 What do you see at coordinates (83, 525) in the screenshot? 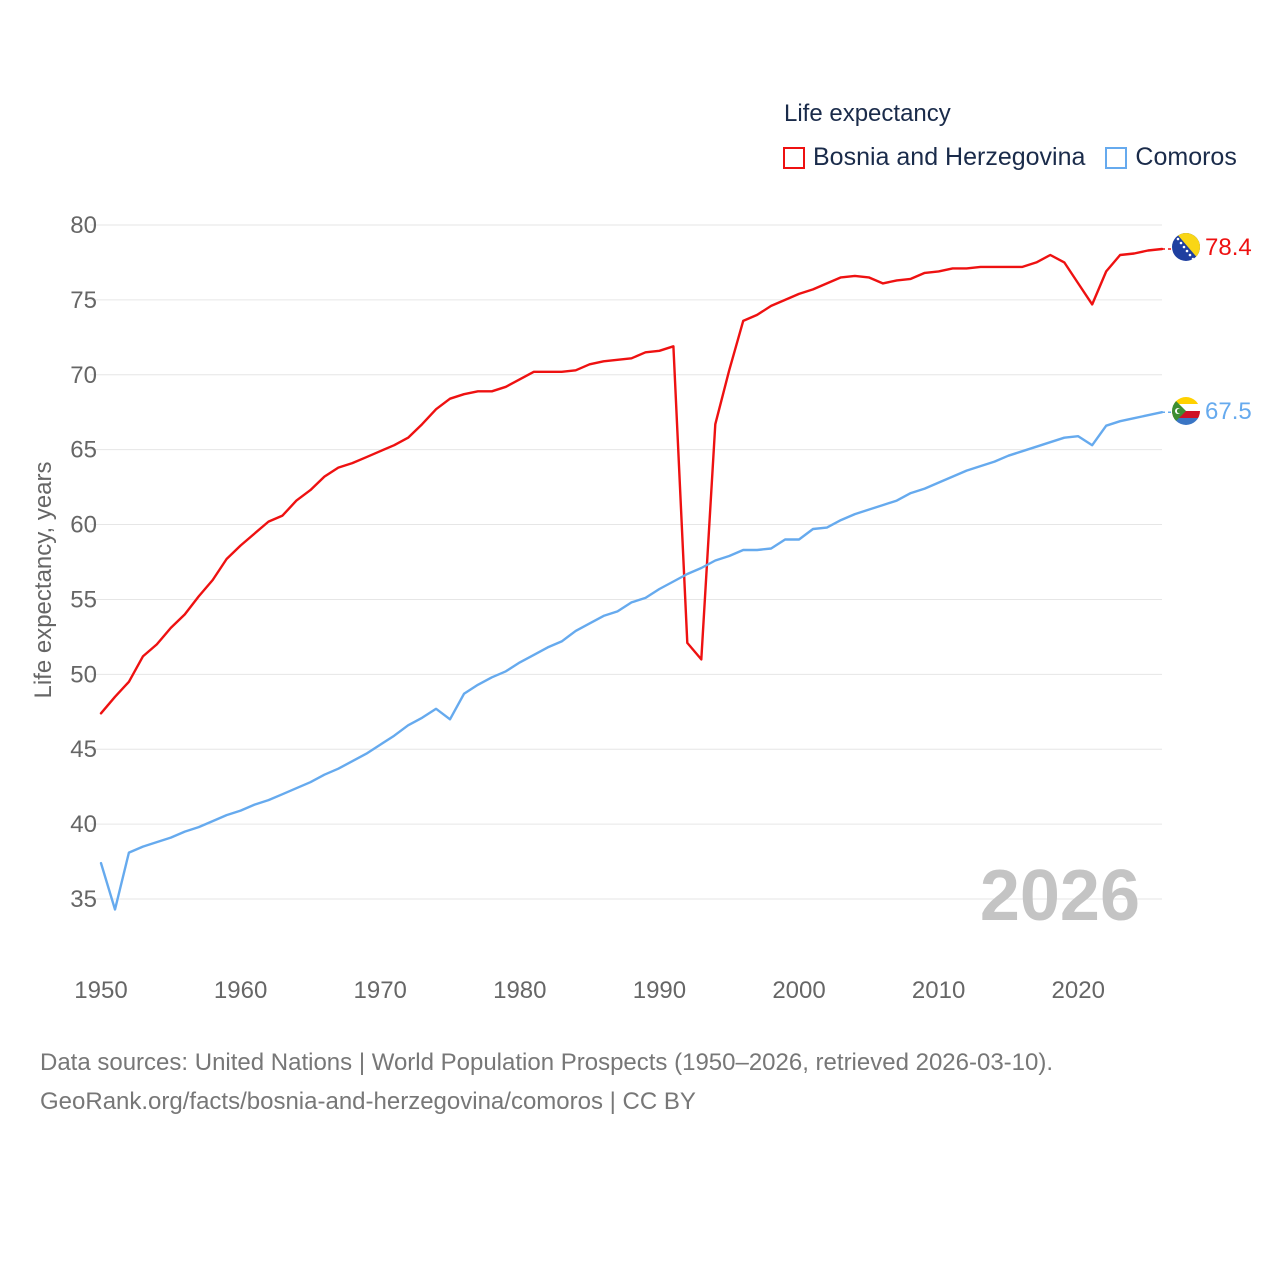
I see `y-tick-label: 60` at bounding box center [83, 525].